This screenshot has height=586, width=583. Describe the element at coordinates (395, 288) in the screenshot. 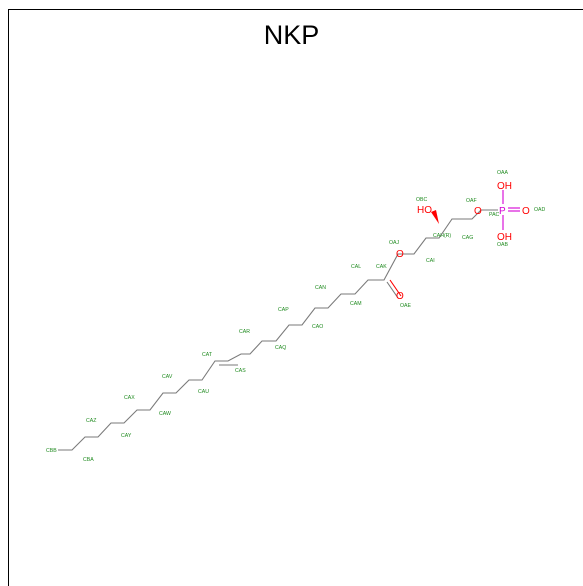

I see `carbonyl-bond-o` at that location.